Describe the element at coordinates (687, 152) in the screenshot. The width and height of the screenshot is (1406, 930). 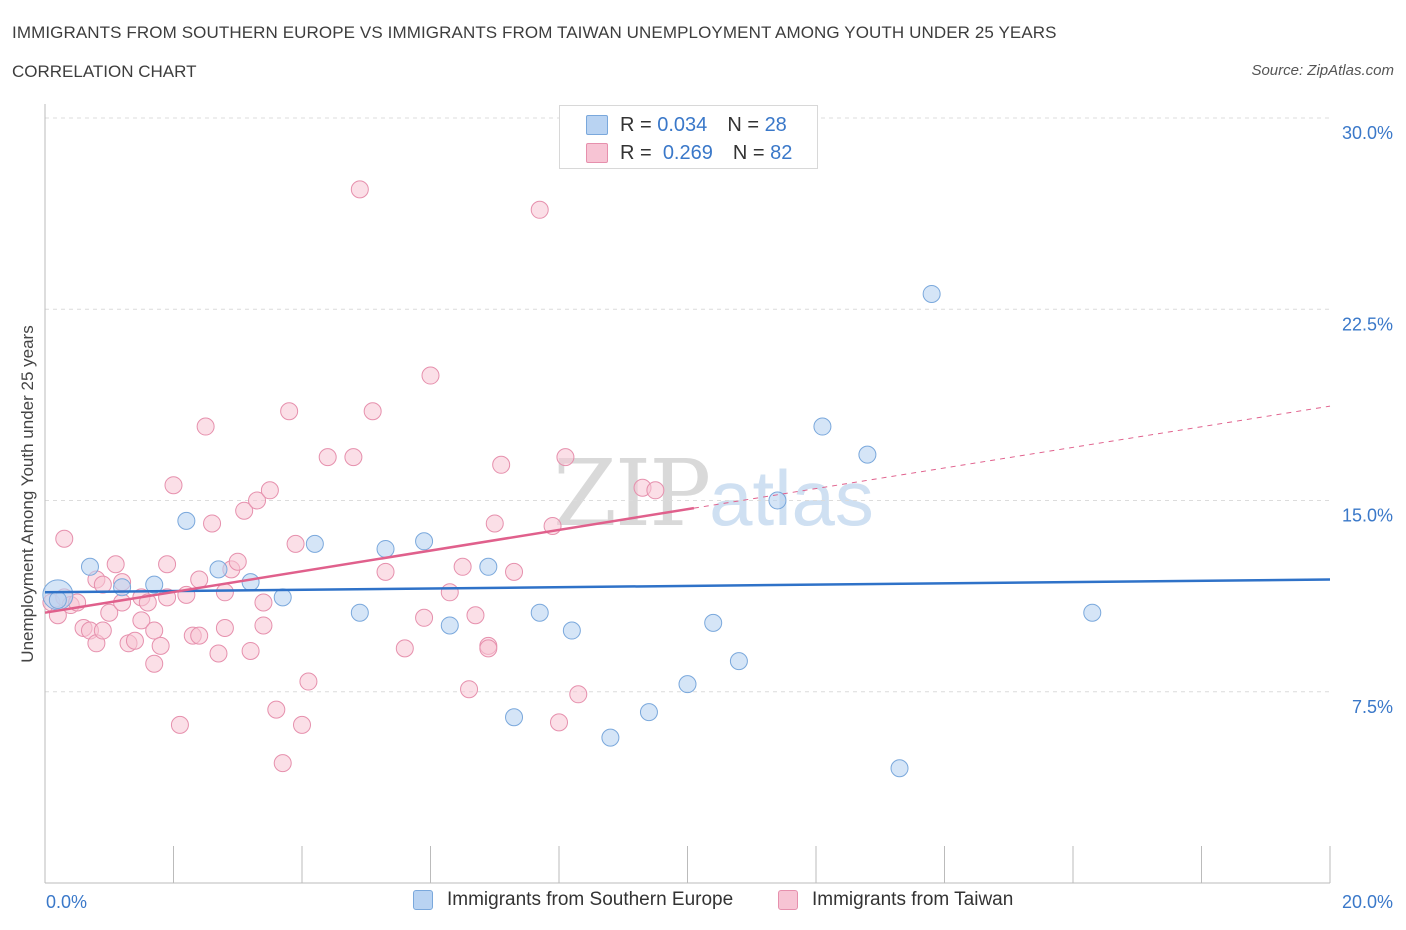
I see `r-value: 0.269` at that location.